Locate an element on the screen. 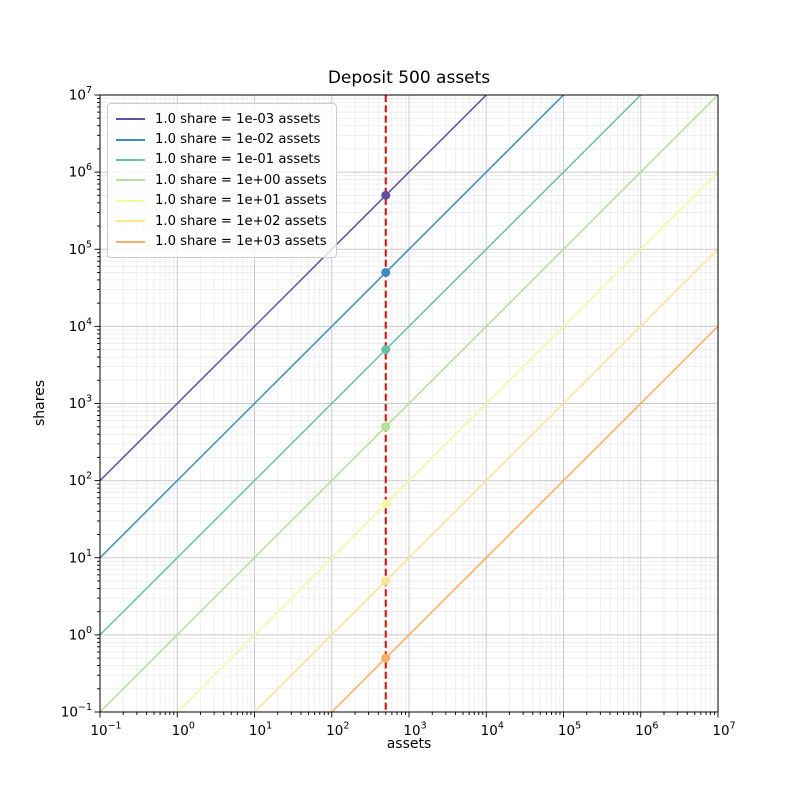  legend-entry-5: 1.0 share = 1e+02 assets is located at coordinates (221, 221).